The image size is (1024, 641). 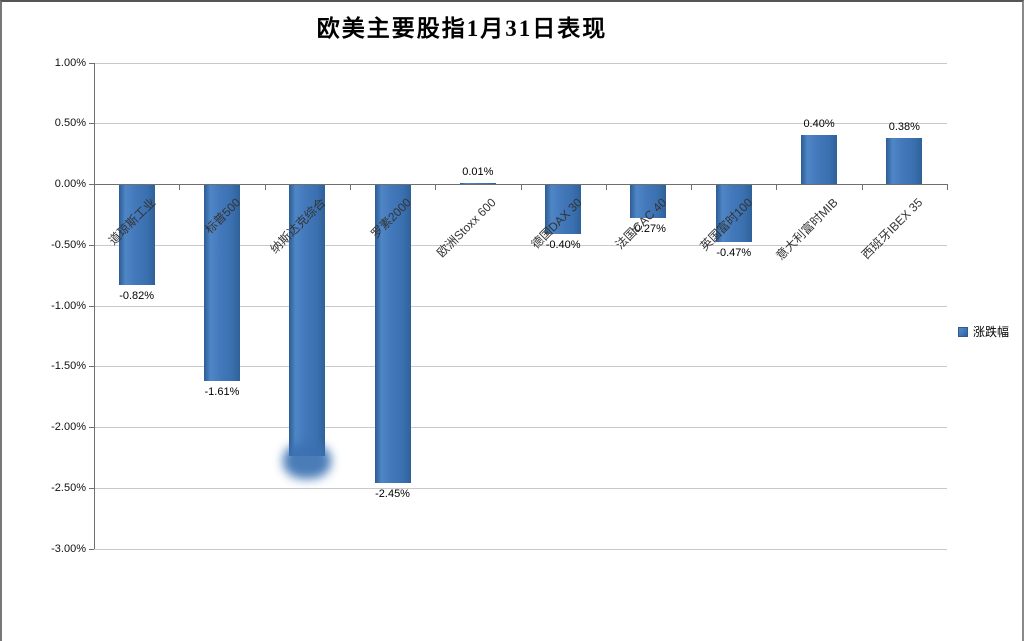 What do you see at coordinates (904, 126) in the screenshot?
I see `value-label-spain-ibex-35: 0.38%` at bounding box center [904, 126].